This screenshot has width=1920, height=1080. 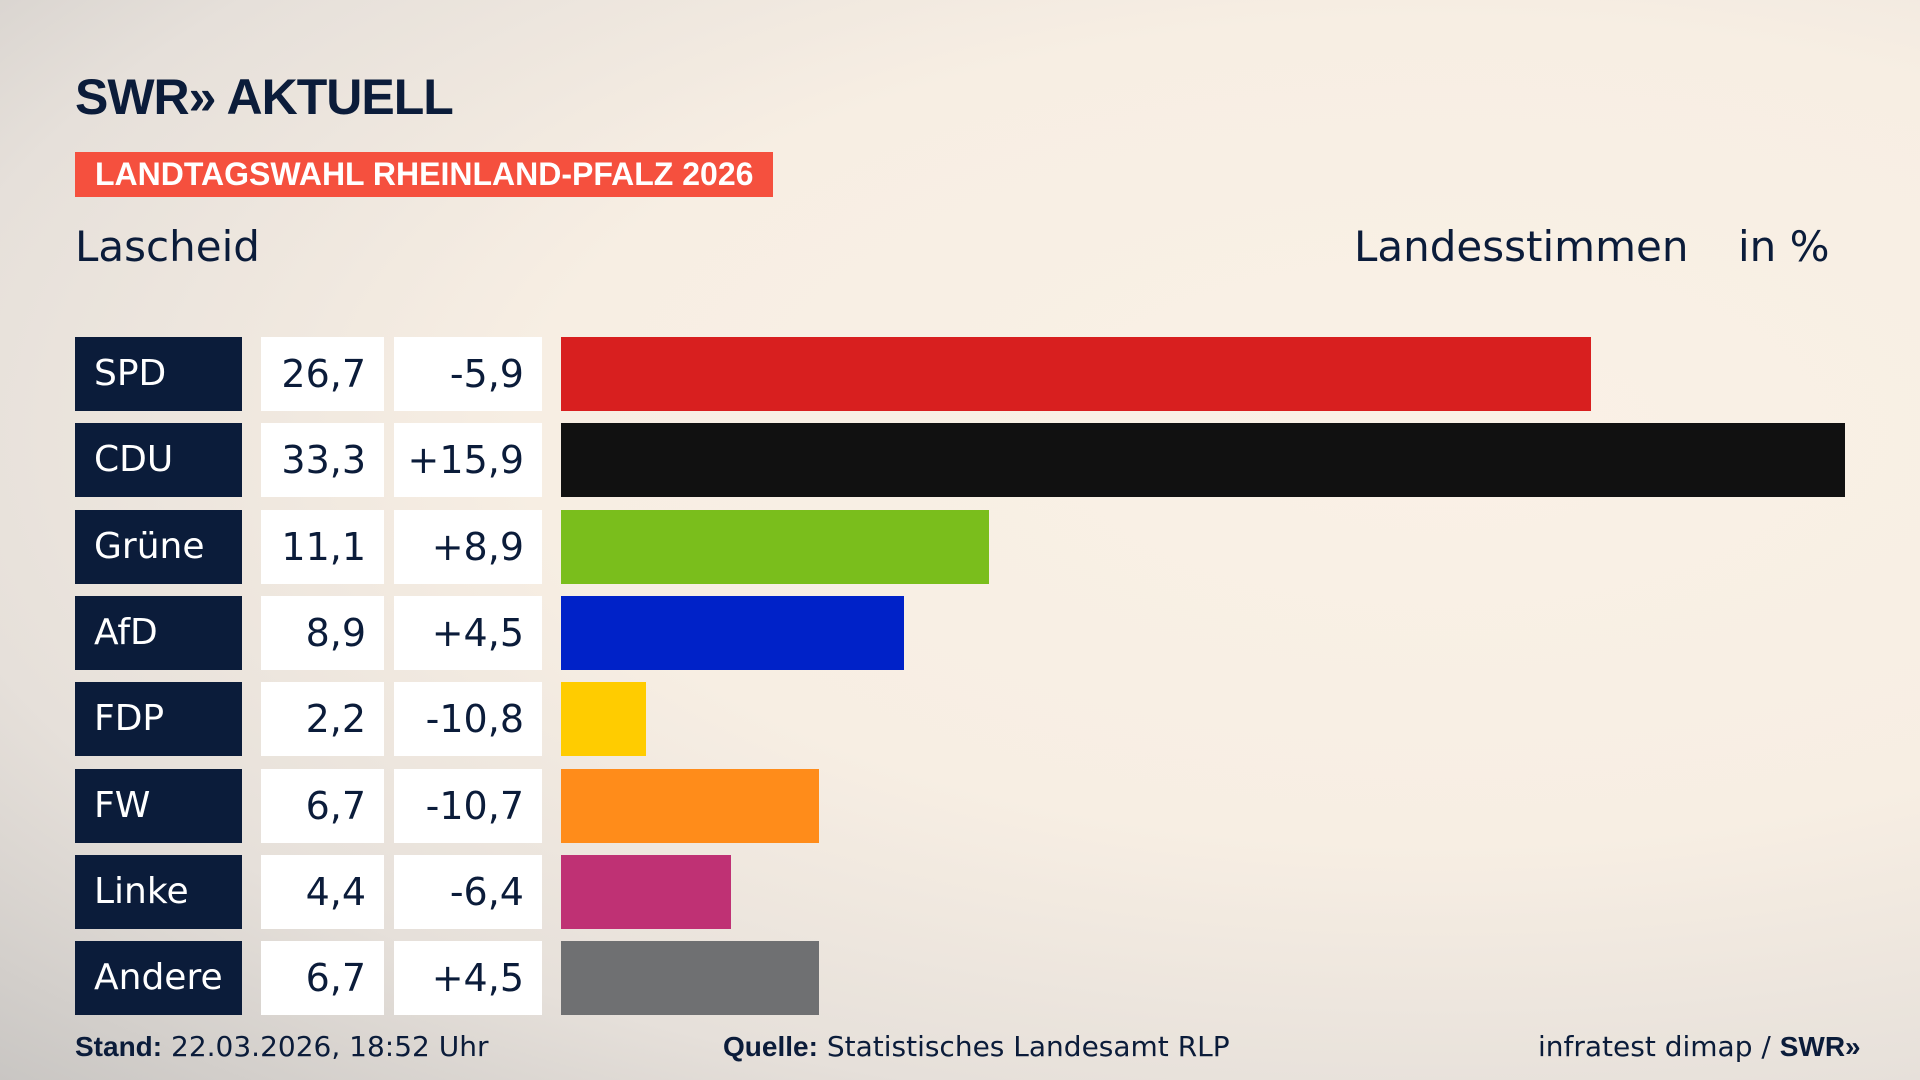 What do you see at coordinates (1784, 246) in the screenshot?
I see `unit-header: in %` at bounding box center [1784, 246].